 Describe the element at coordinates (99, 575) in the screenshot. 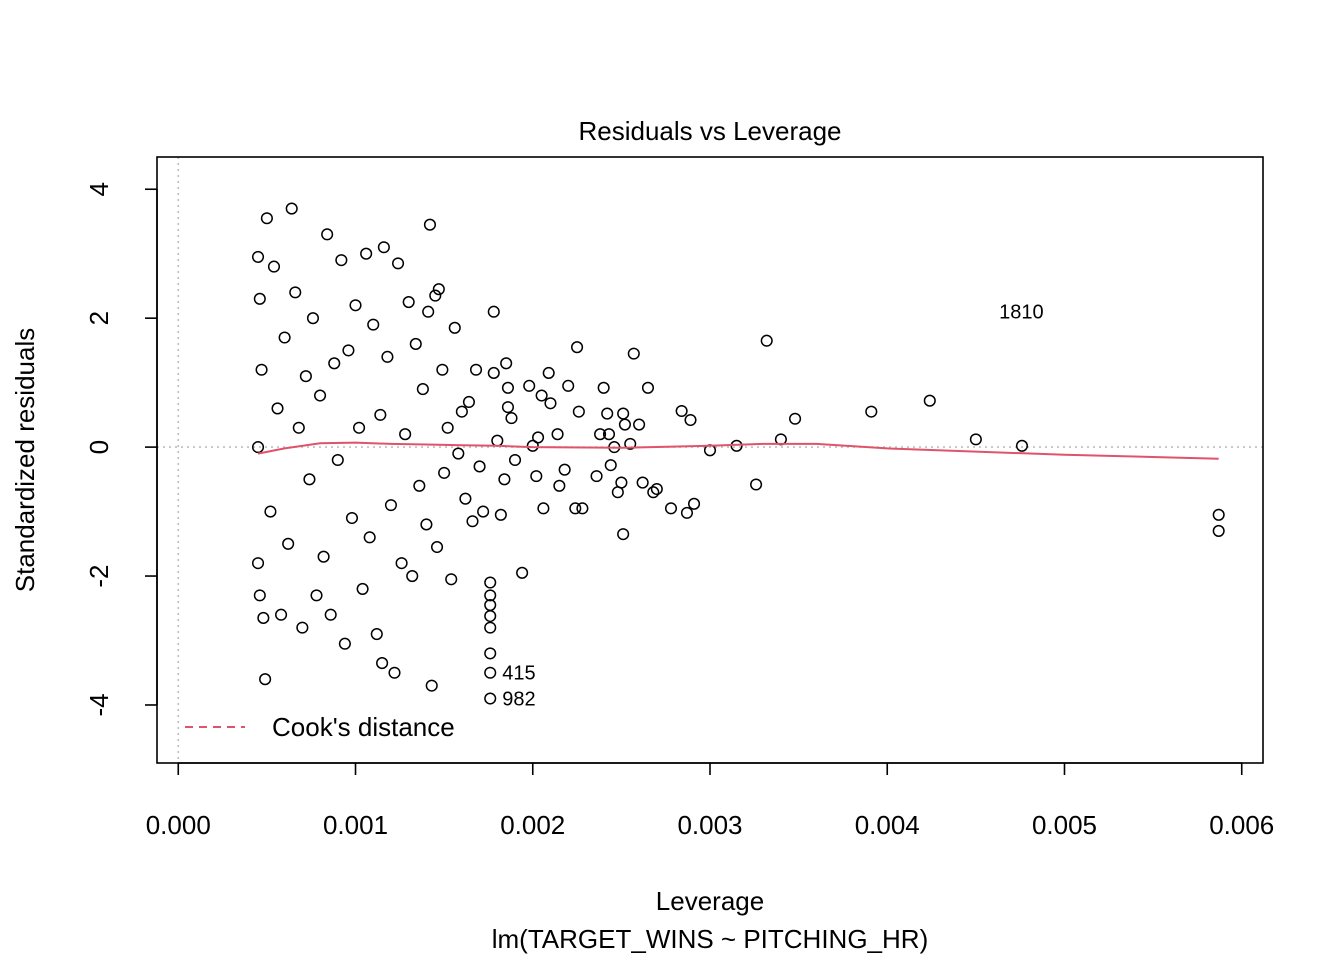

I see `y-tick-label: -2` at that location.